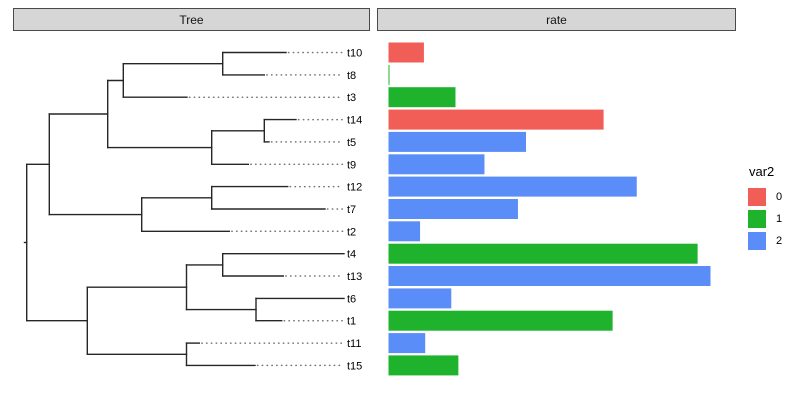  I want to click on legend-entry: 1, so click(765, 219).